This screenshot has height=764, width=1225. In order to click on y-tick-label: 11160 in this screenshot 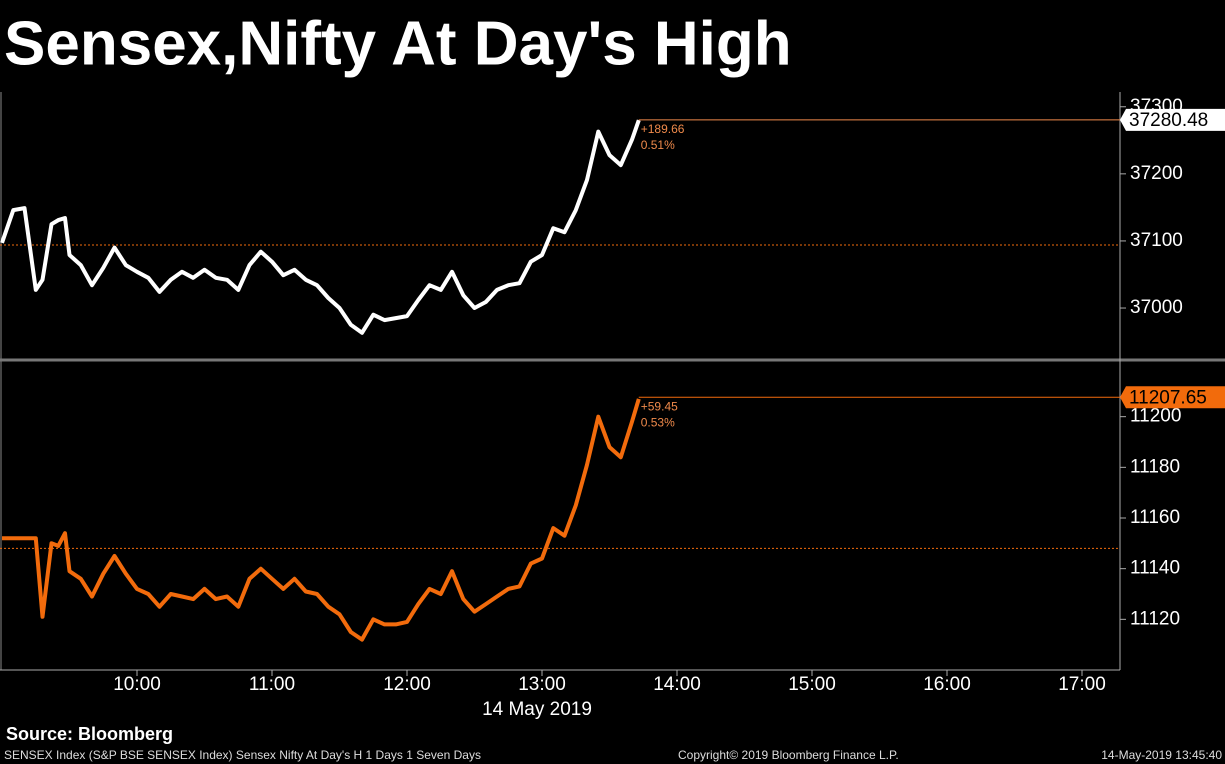, I will do `click(1155, 517)`.